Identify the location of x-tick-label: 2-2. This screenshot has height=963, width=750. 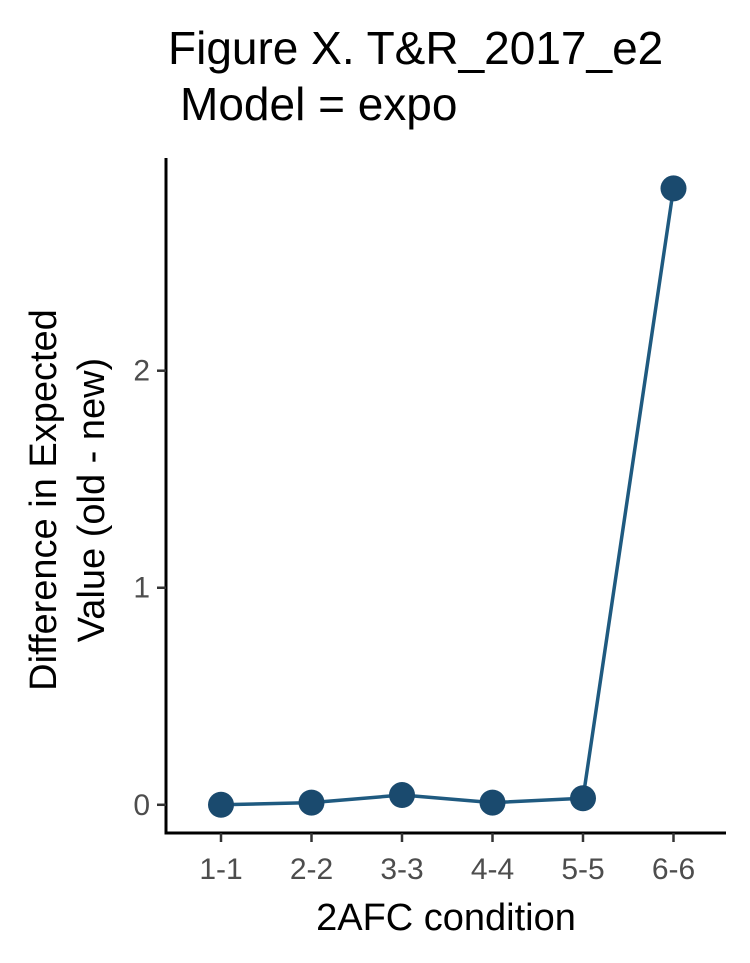
(311, 869).